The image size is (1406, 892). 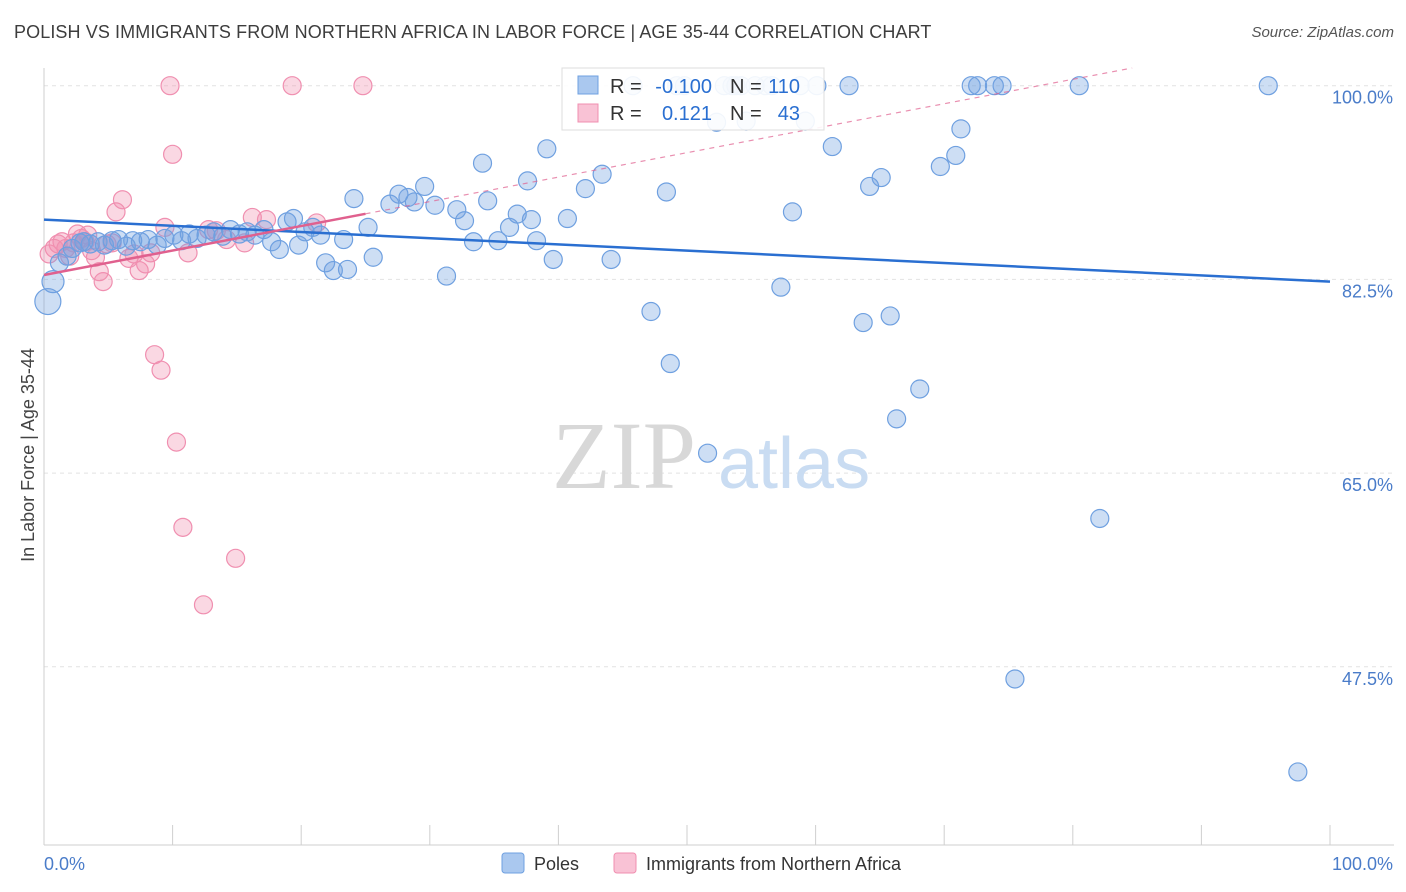 What do you see at coordinates (1362, 98) in the screenshot?
I see `y-tick-label: 100.0%` at bounding box center [1362, 98].